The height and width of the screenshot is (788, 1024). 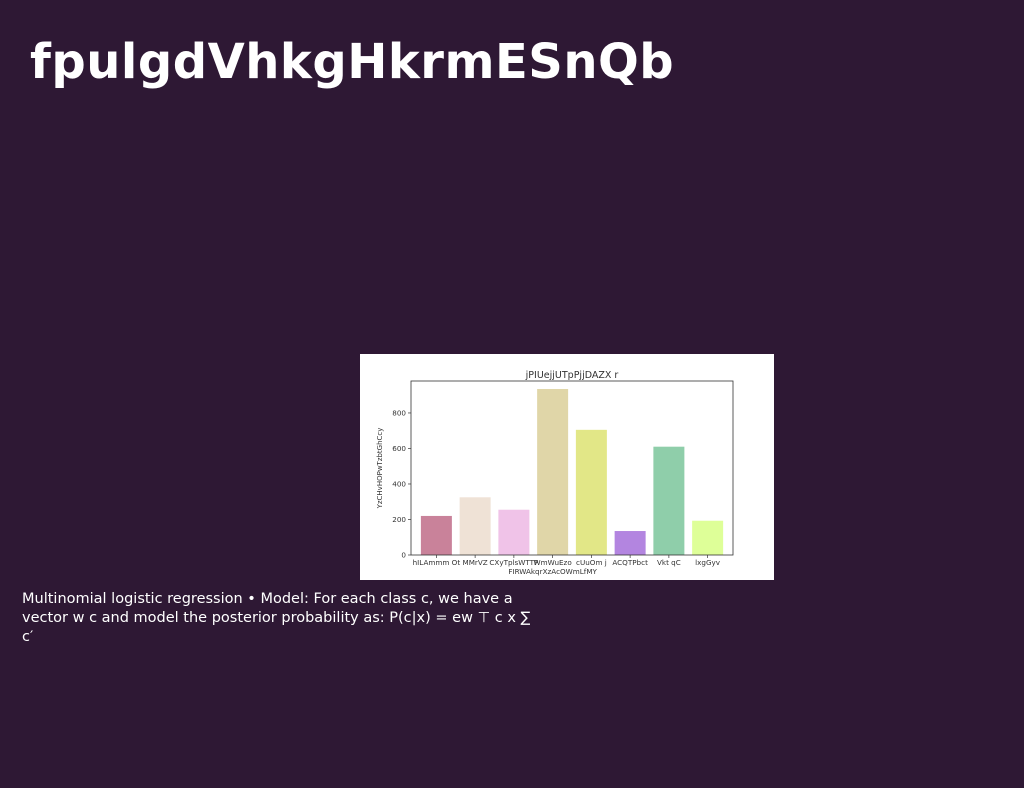 I want to click on y-tick-label: 200, so click(x=399, y=519).